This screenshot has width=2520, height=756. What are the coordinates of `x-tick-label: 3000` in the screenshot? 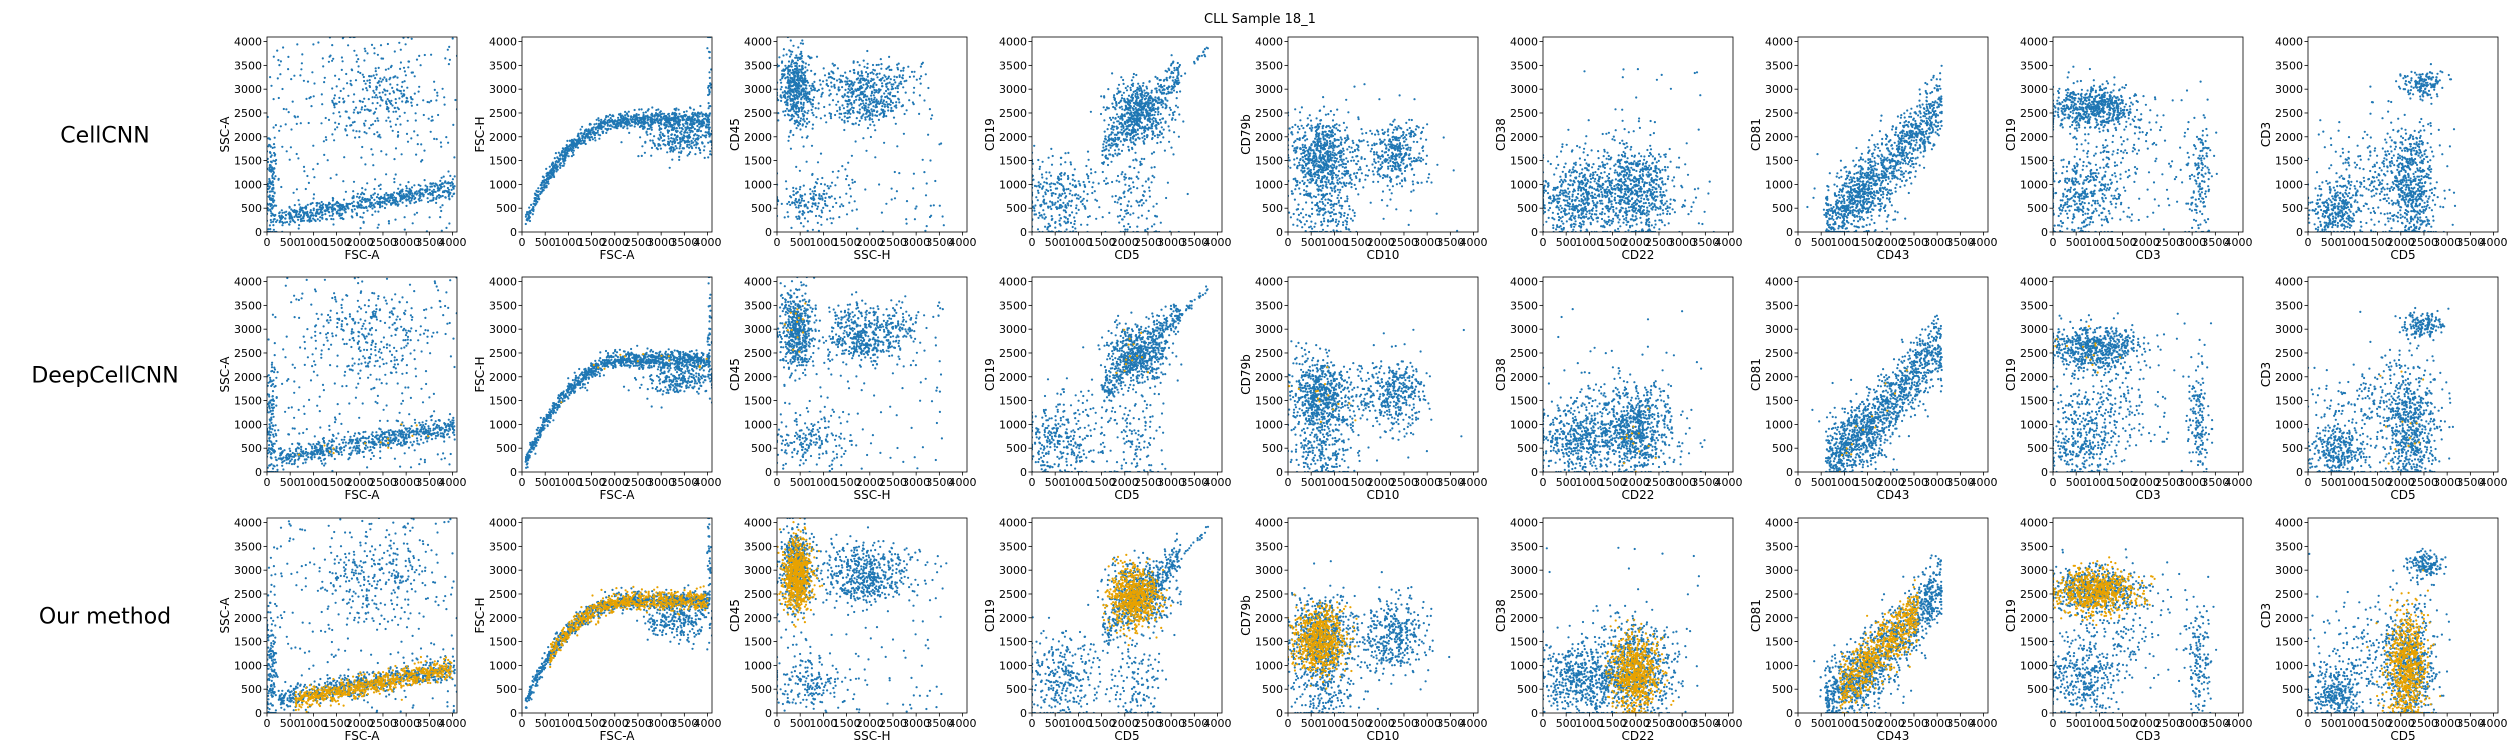 It's located at (661, 242).